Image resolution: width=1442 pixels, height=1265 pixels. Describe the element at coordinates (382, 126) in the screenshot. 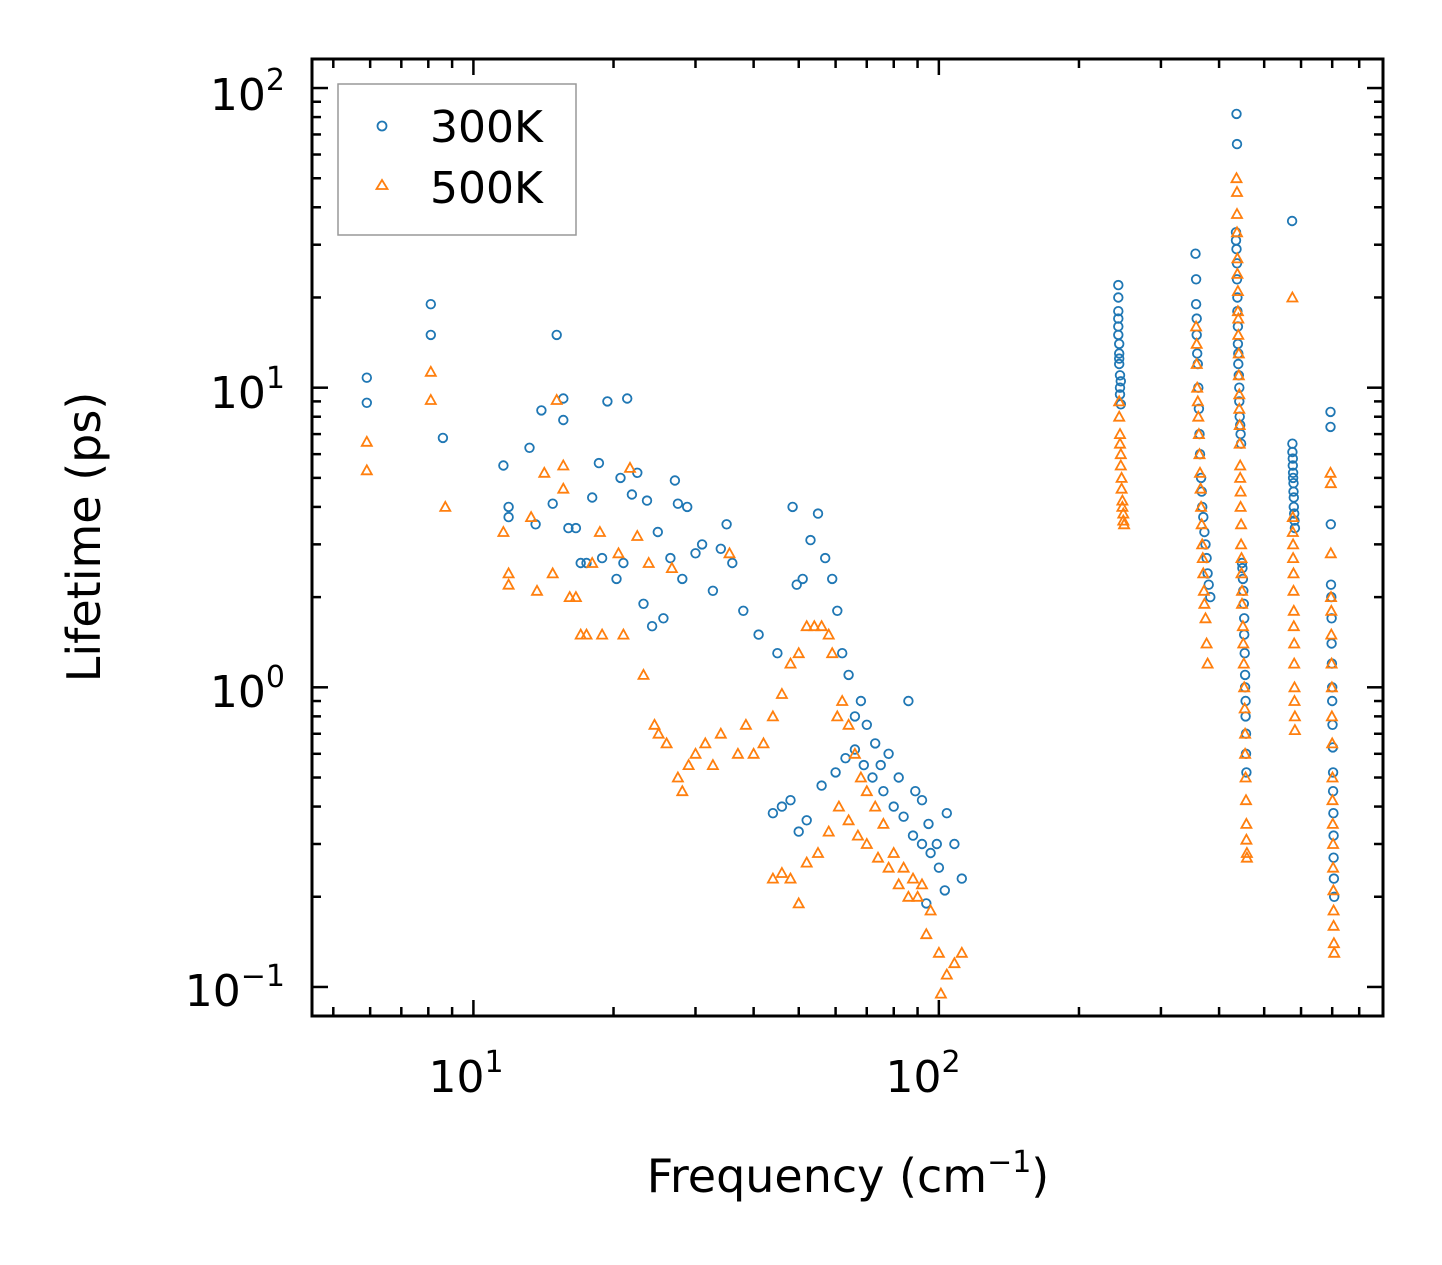

I see `legend-marker-300k` at that location.